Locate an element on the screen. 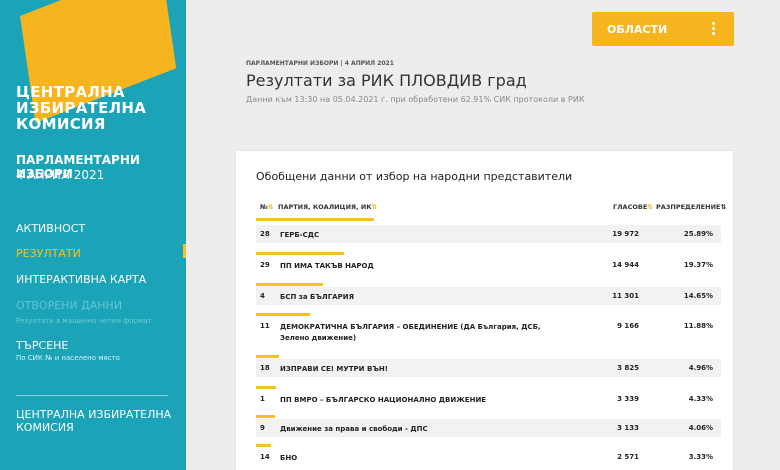 Image resolution: width=780 pixels, height=470 pixels. more-vertical-icon is located at coordinates (714, 28).